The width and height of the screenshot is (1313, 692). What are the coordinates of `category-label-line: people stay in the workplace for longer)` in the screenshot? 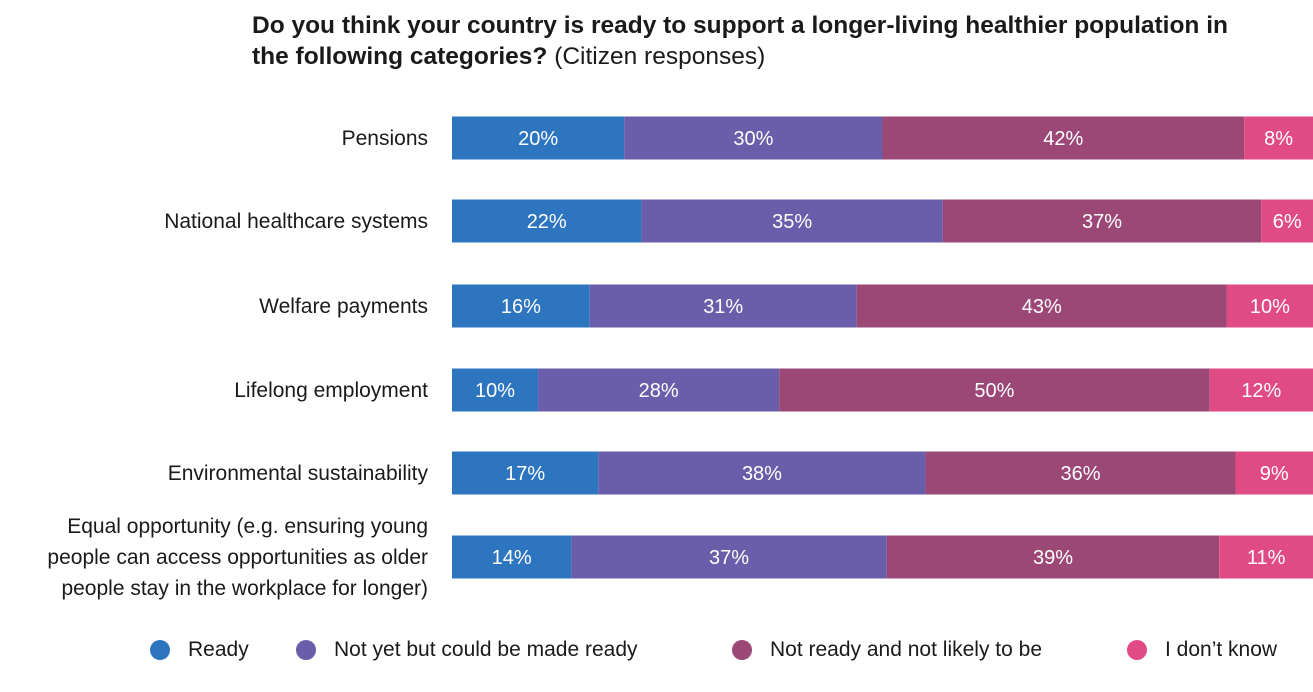 It's located at (244, 588).